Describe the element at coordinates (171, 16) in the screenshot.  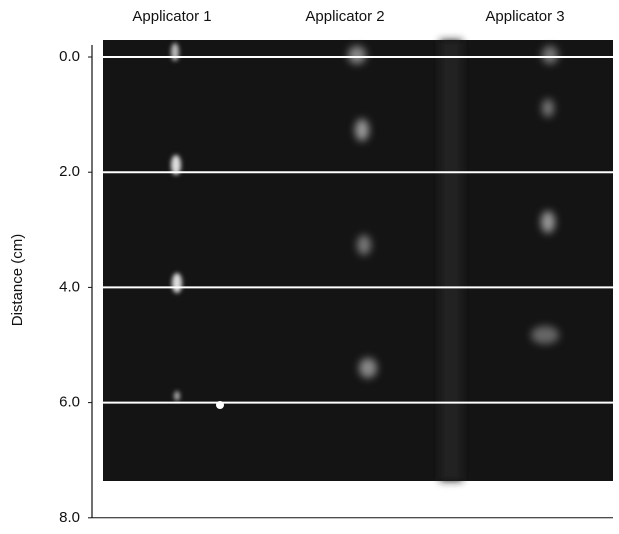
I see `column-label: Applicator 1` at that location.